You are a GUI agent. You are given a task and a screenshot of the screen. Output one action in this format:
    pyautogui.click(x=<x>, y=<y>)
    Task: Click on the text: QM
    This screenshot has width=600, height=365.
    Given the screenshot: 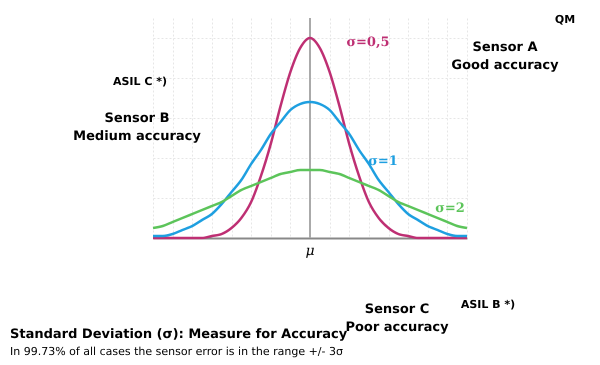 What is the action you would take?
    pyautogui.click(x=565, y=19)
    